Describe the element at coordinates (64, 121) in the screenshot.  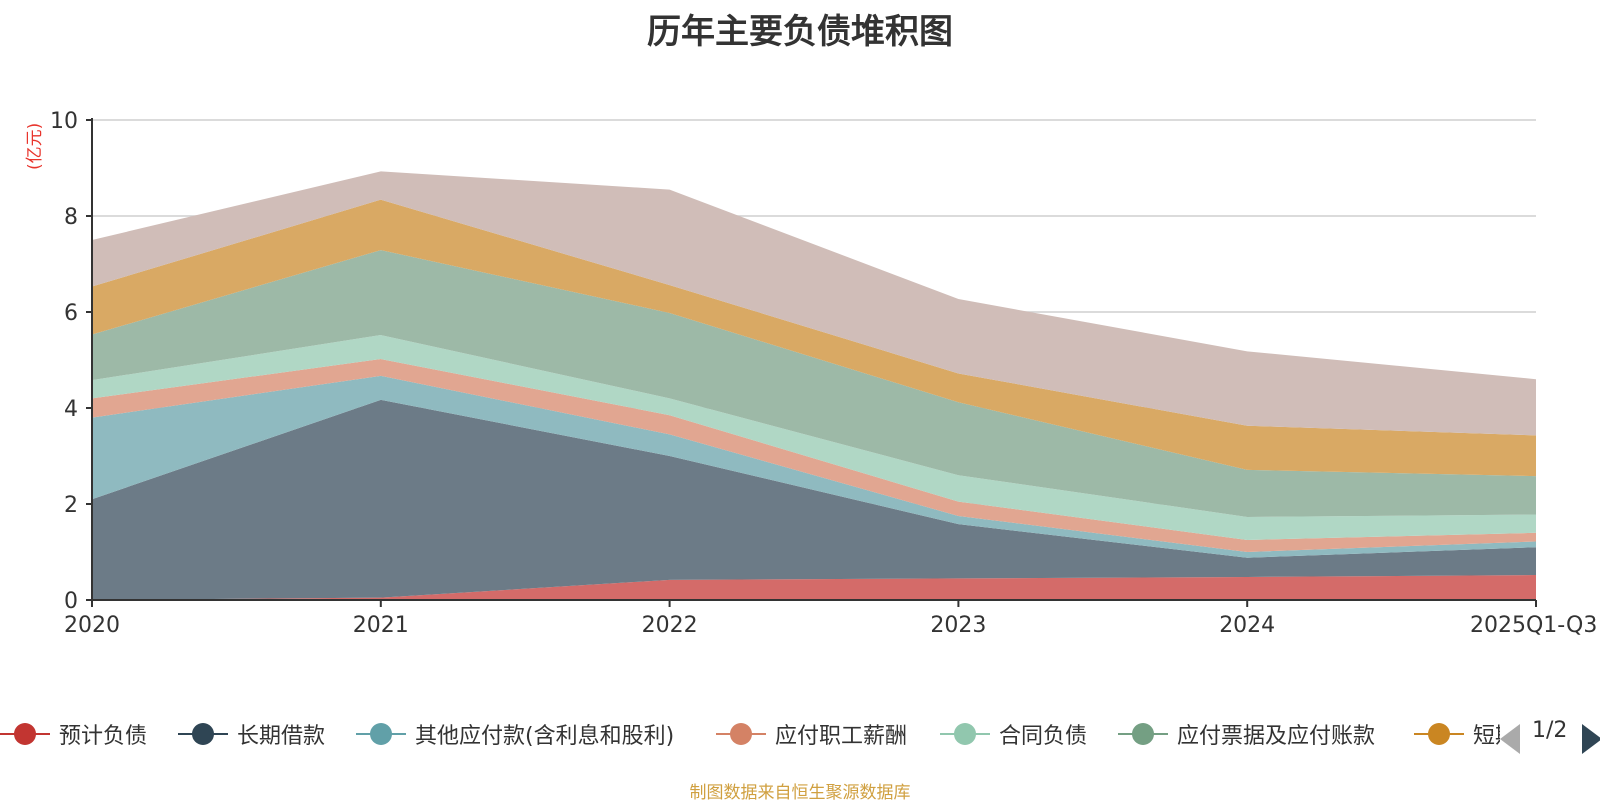
I see `y-tick-label: 10` at that location.